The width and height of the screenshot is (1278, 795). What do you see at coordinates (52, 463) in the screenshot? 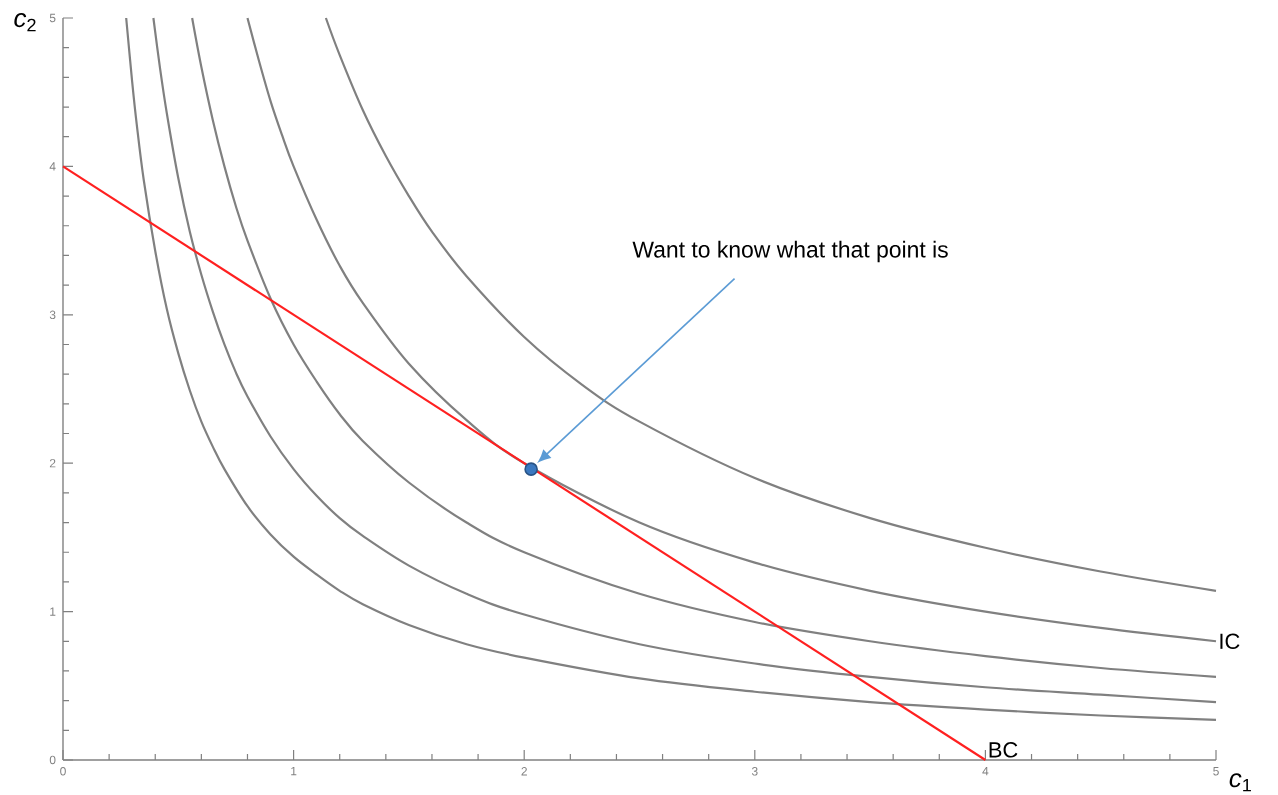
I see `y-tick-label: 2` at bounding box center [52, 463].